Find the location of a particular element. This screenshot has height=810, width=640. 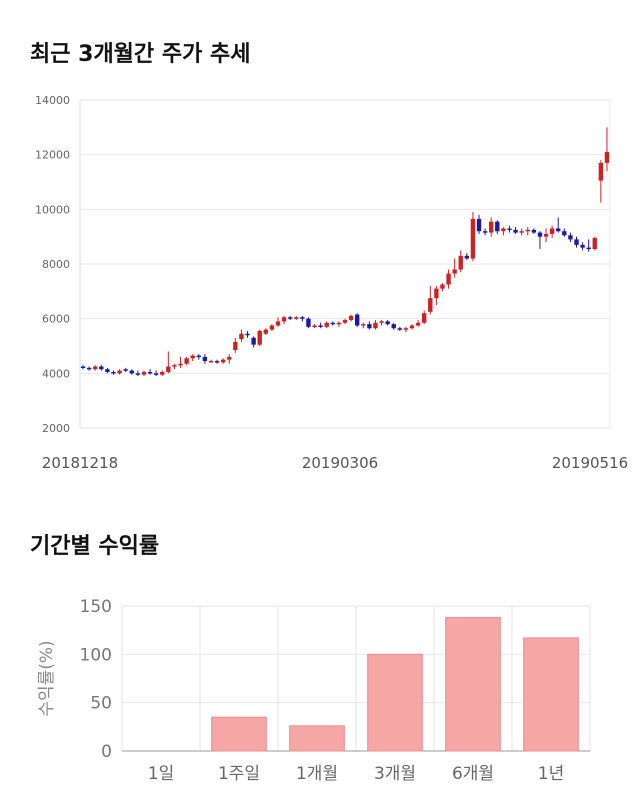

returns-x-tick-label: 3개월 is located at coordinates (395, 774).